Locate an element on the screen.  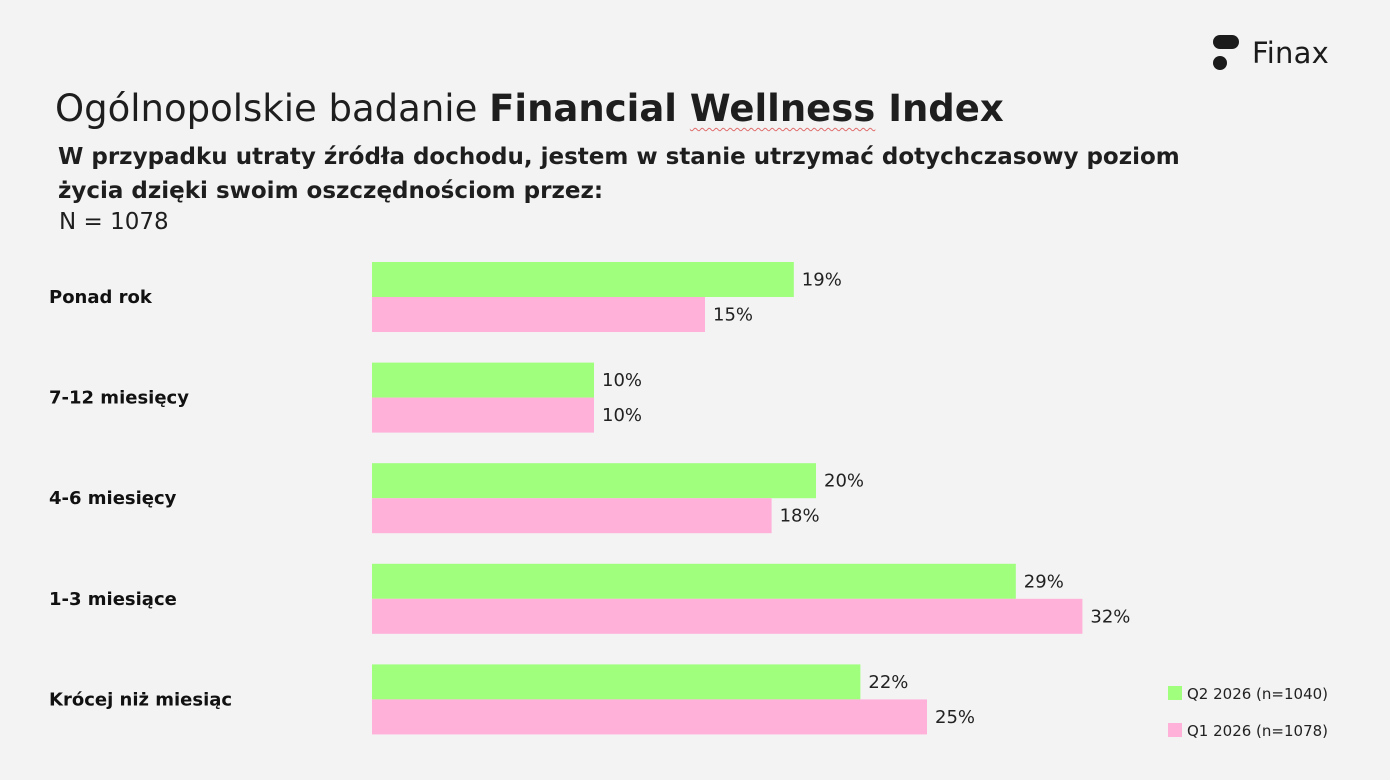
data-label: 19% is located at coordinates (822, 280).